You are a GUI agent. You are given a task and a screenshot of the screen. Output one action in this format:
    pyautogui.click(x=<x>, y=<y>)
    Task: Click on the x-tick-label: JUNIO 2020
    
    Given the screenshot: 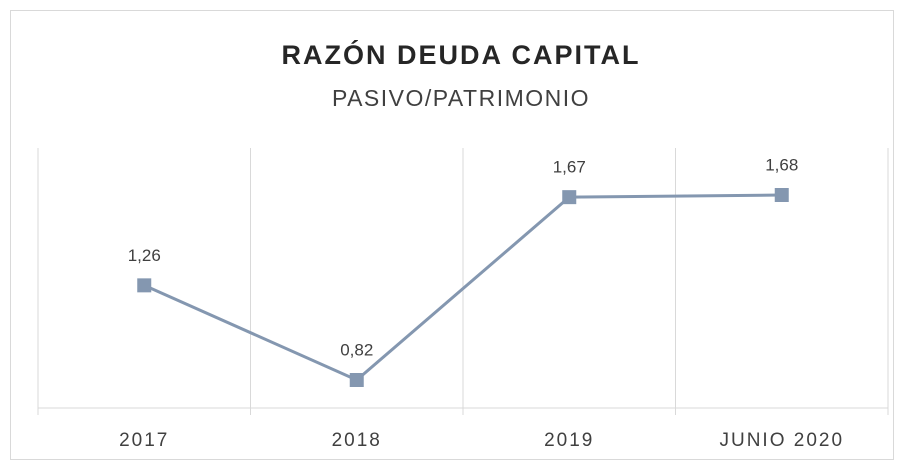 What is the action you would take?
    pyautogui.click(x=781, y=440)
    